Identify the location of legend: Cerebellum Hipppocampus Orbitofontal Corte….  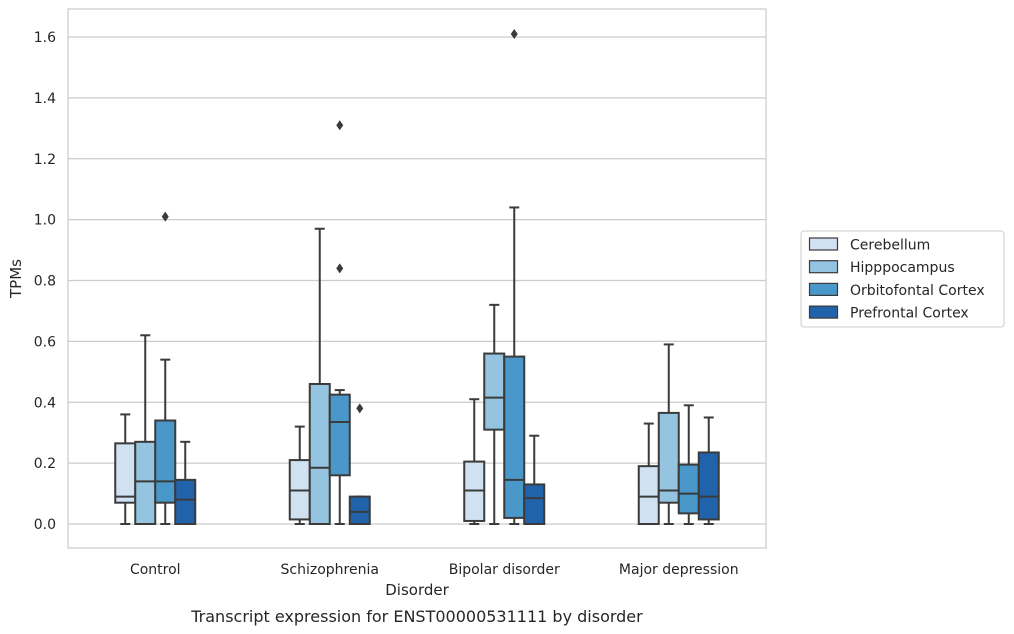
(902, 279).